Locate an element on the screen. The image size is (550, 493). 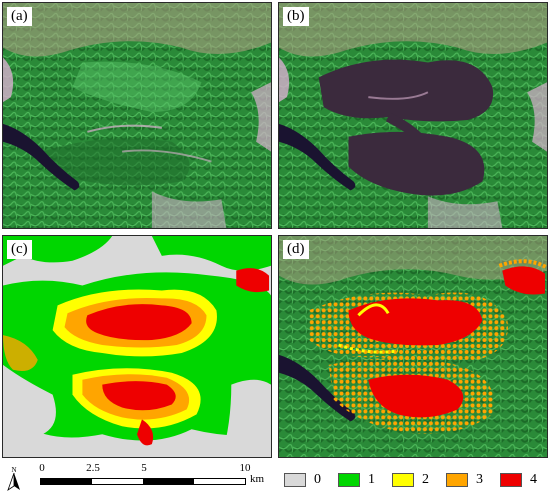
scale-bar: 0 2.5 5 10 km is located at coordinates (157, 477).